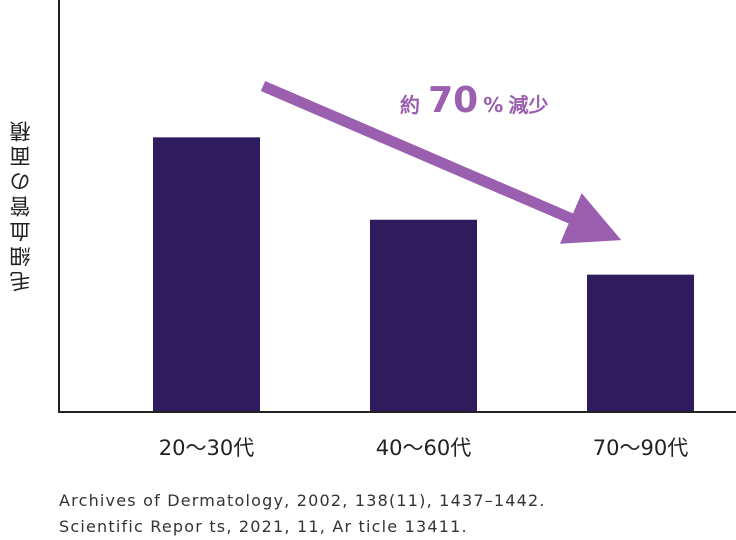 This screenshot has height=540, width=736. What do you see at coordinates (21, 205) in the screenshot?
I see `y-axis-label: 毛細血管の面積` at bounding box center [21, 205].